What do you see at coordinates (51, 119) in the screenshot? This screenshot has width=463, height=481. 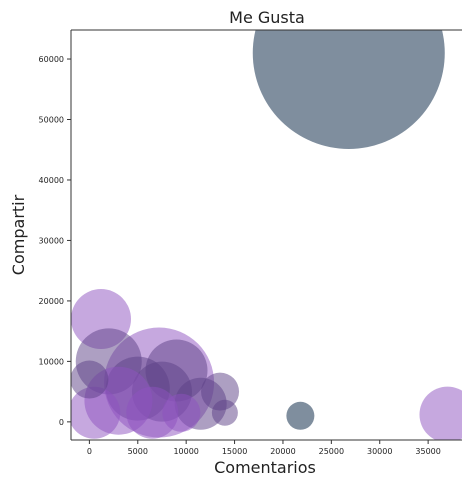 I see `y-tick-label-5: 50000` at bounding box center [51, 119].